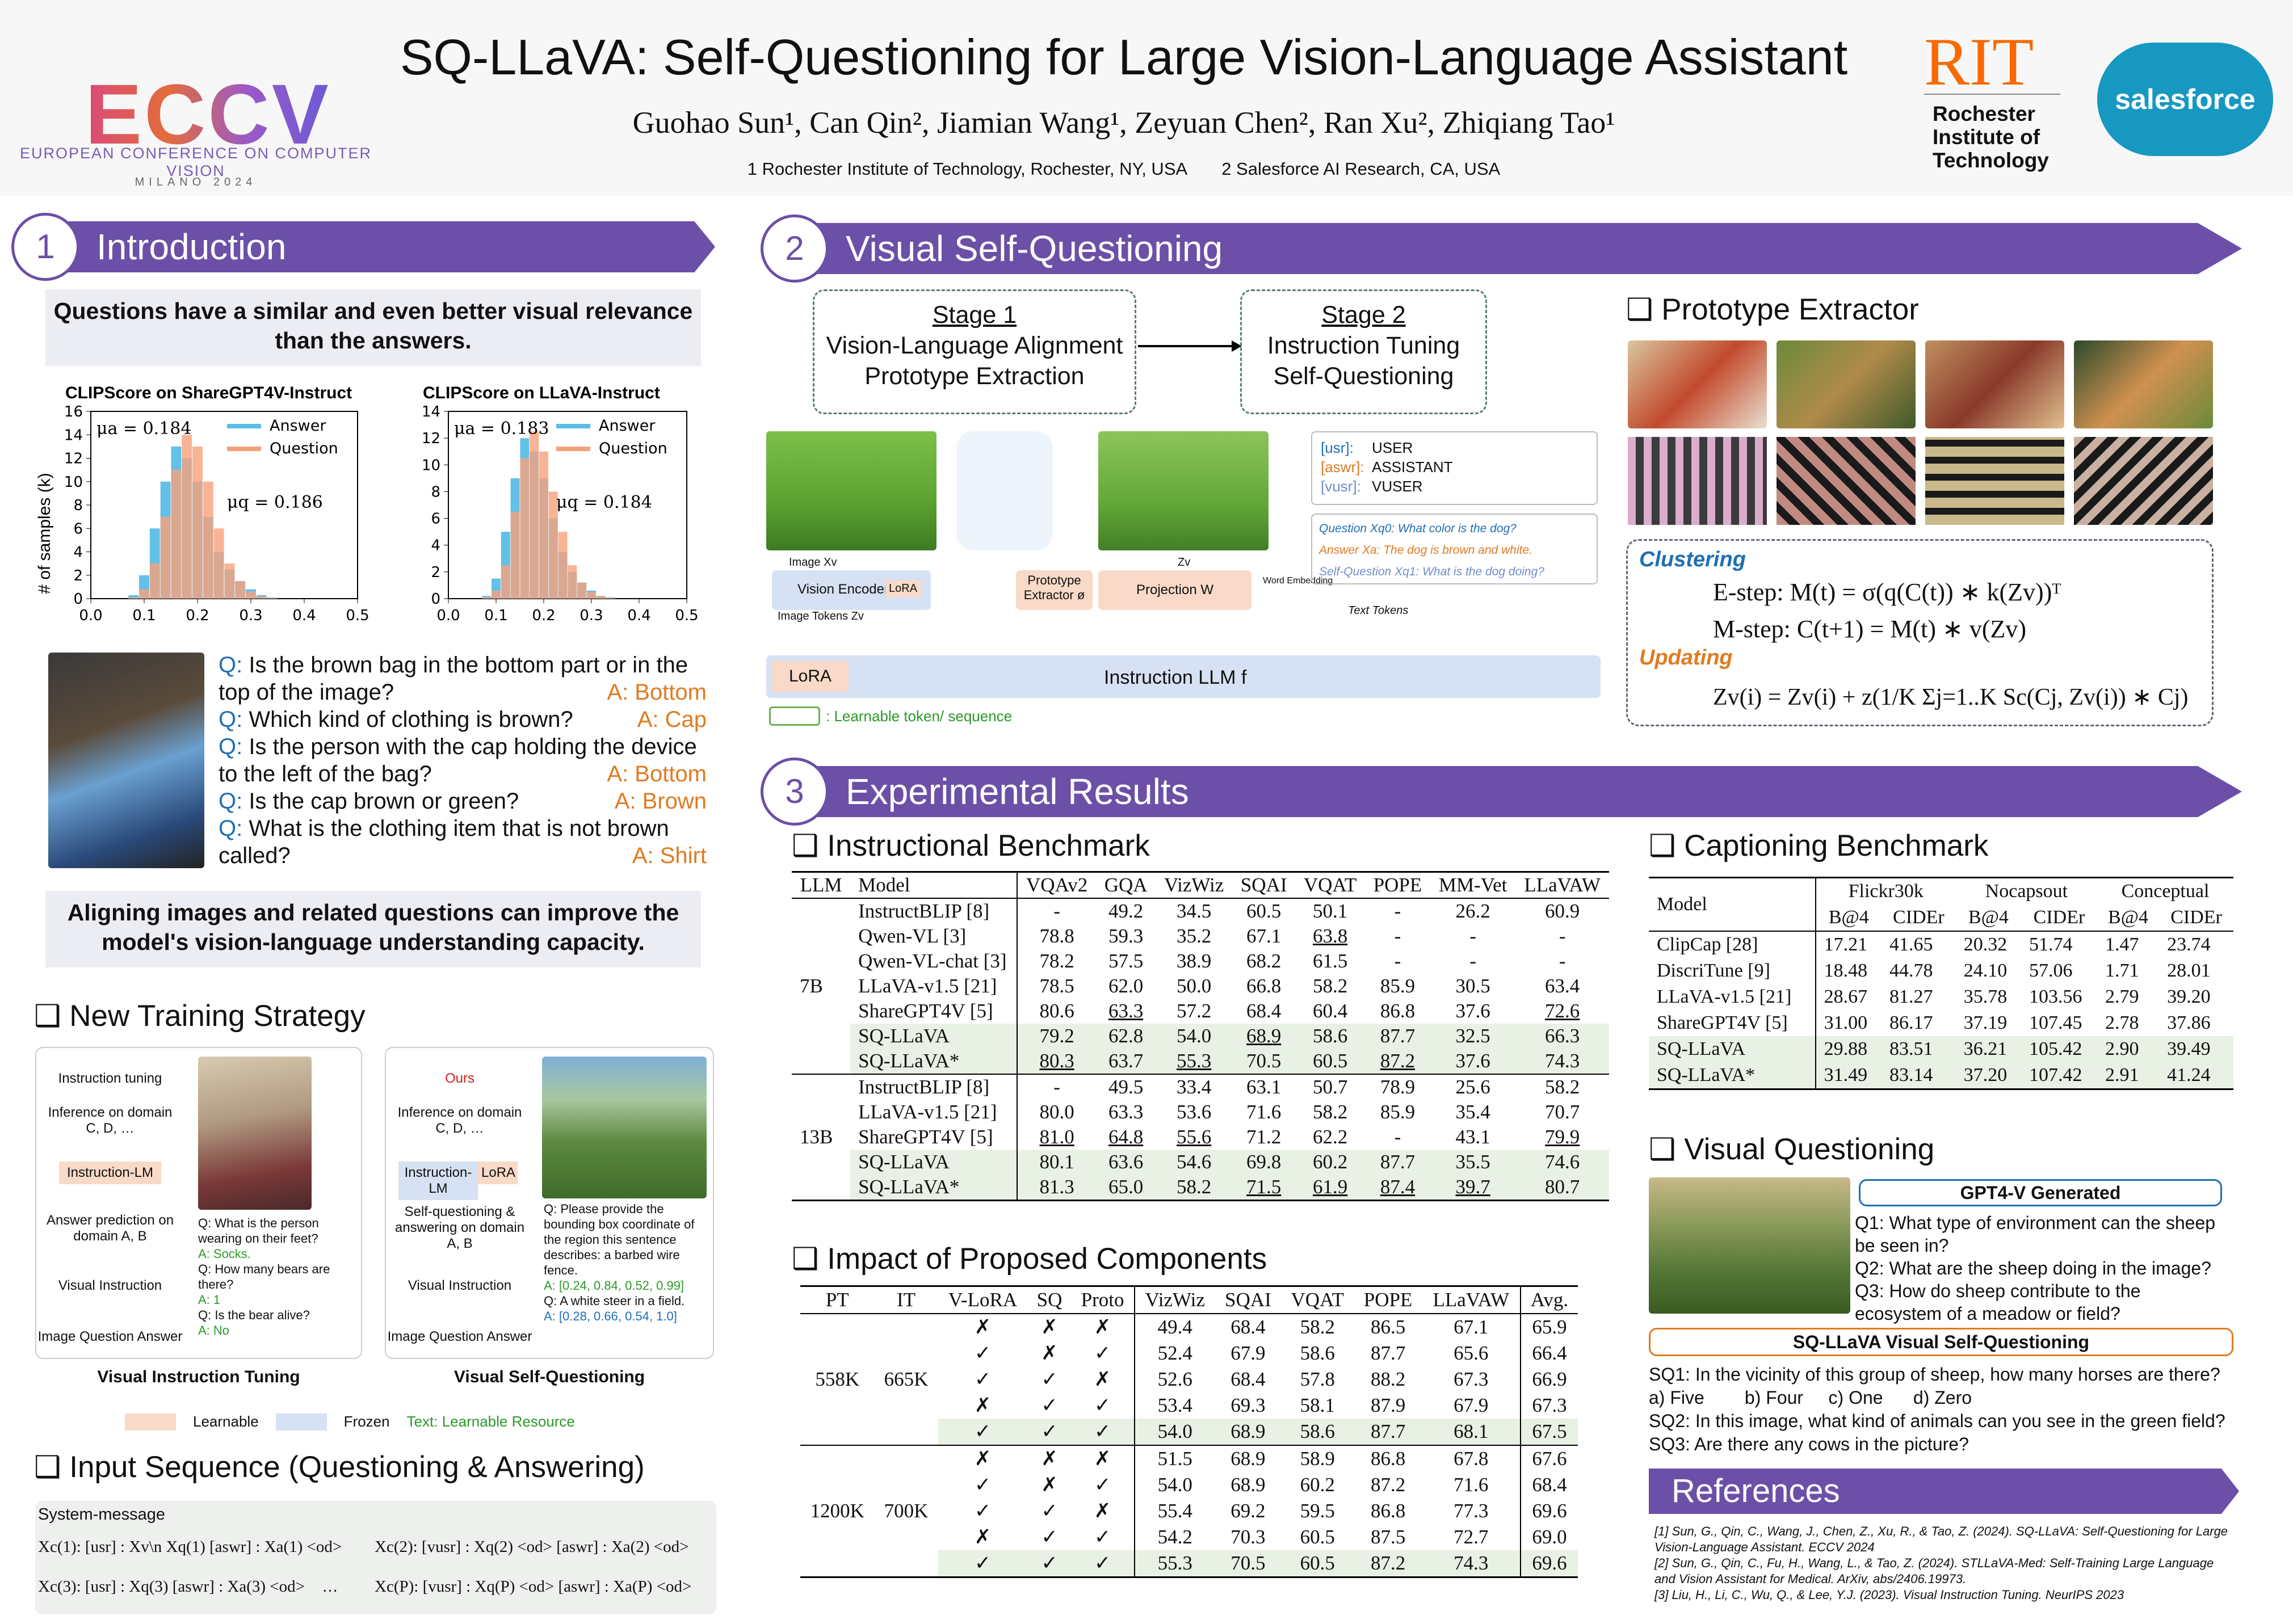 The image size is (2293, 1624). Describe the element at coordinates (2122, 1075) in the screenshot. I see `caption-cell: 2.91` at that location.